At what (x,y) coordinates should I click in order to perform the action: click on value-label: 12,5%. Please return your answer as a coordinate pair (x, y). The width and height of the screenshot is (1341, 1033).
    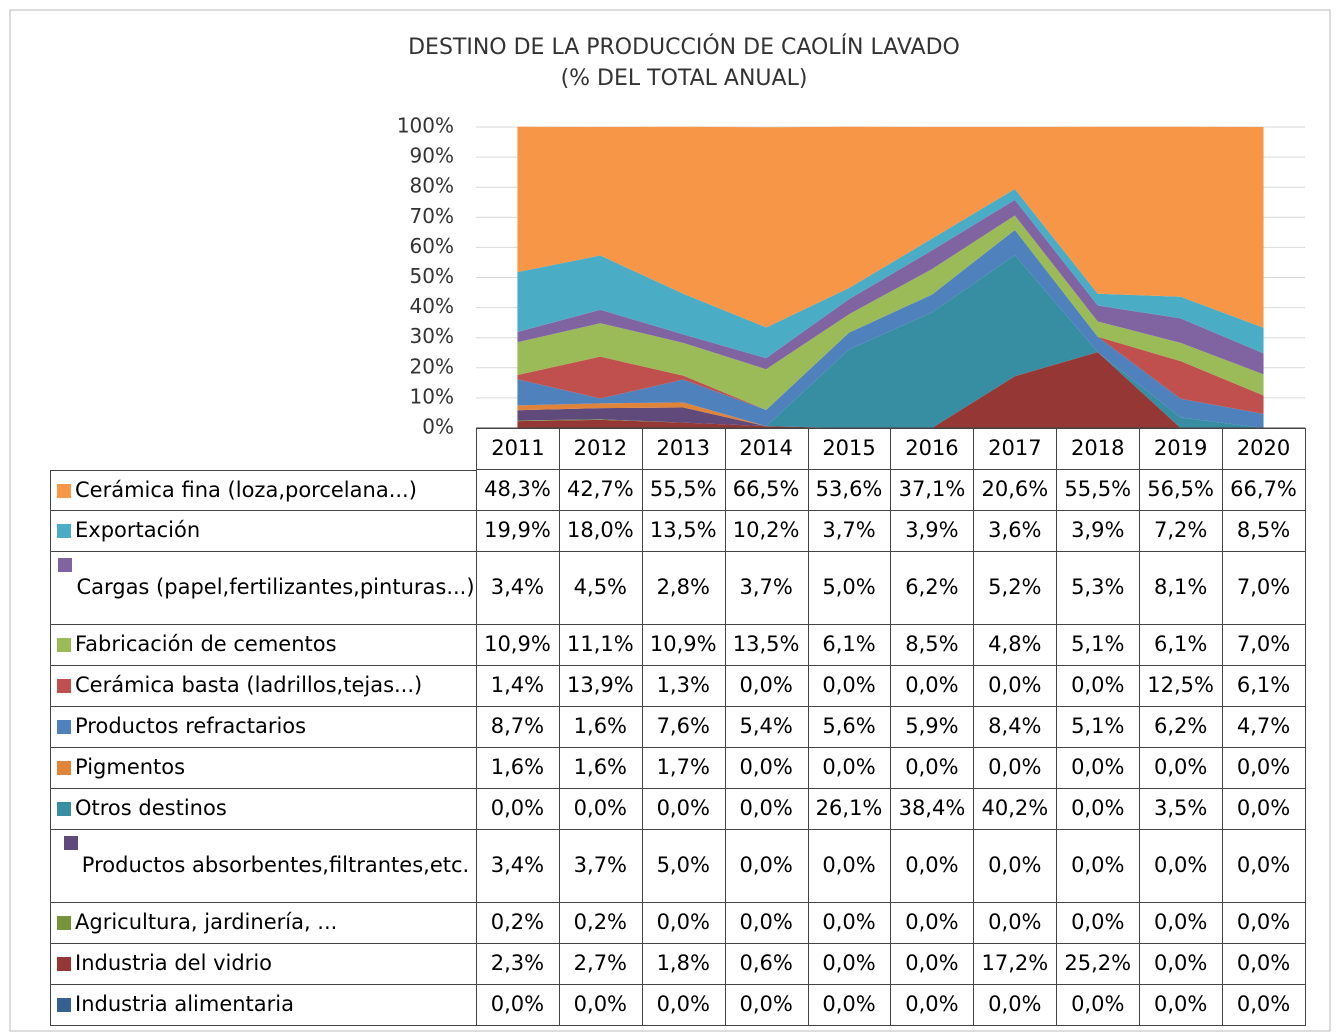
    Looking at the image, I should click on (1180, 685).